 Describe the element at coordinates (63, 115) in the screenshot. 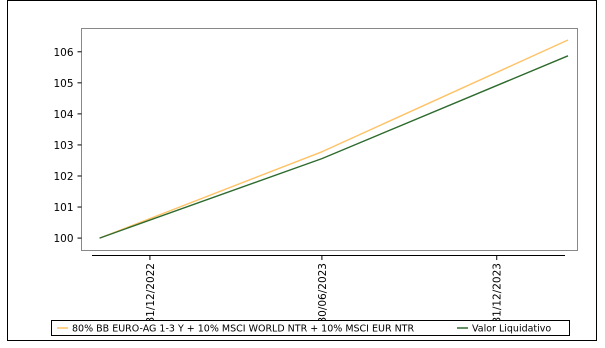

I see `y-tick-label: 104` at that location.